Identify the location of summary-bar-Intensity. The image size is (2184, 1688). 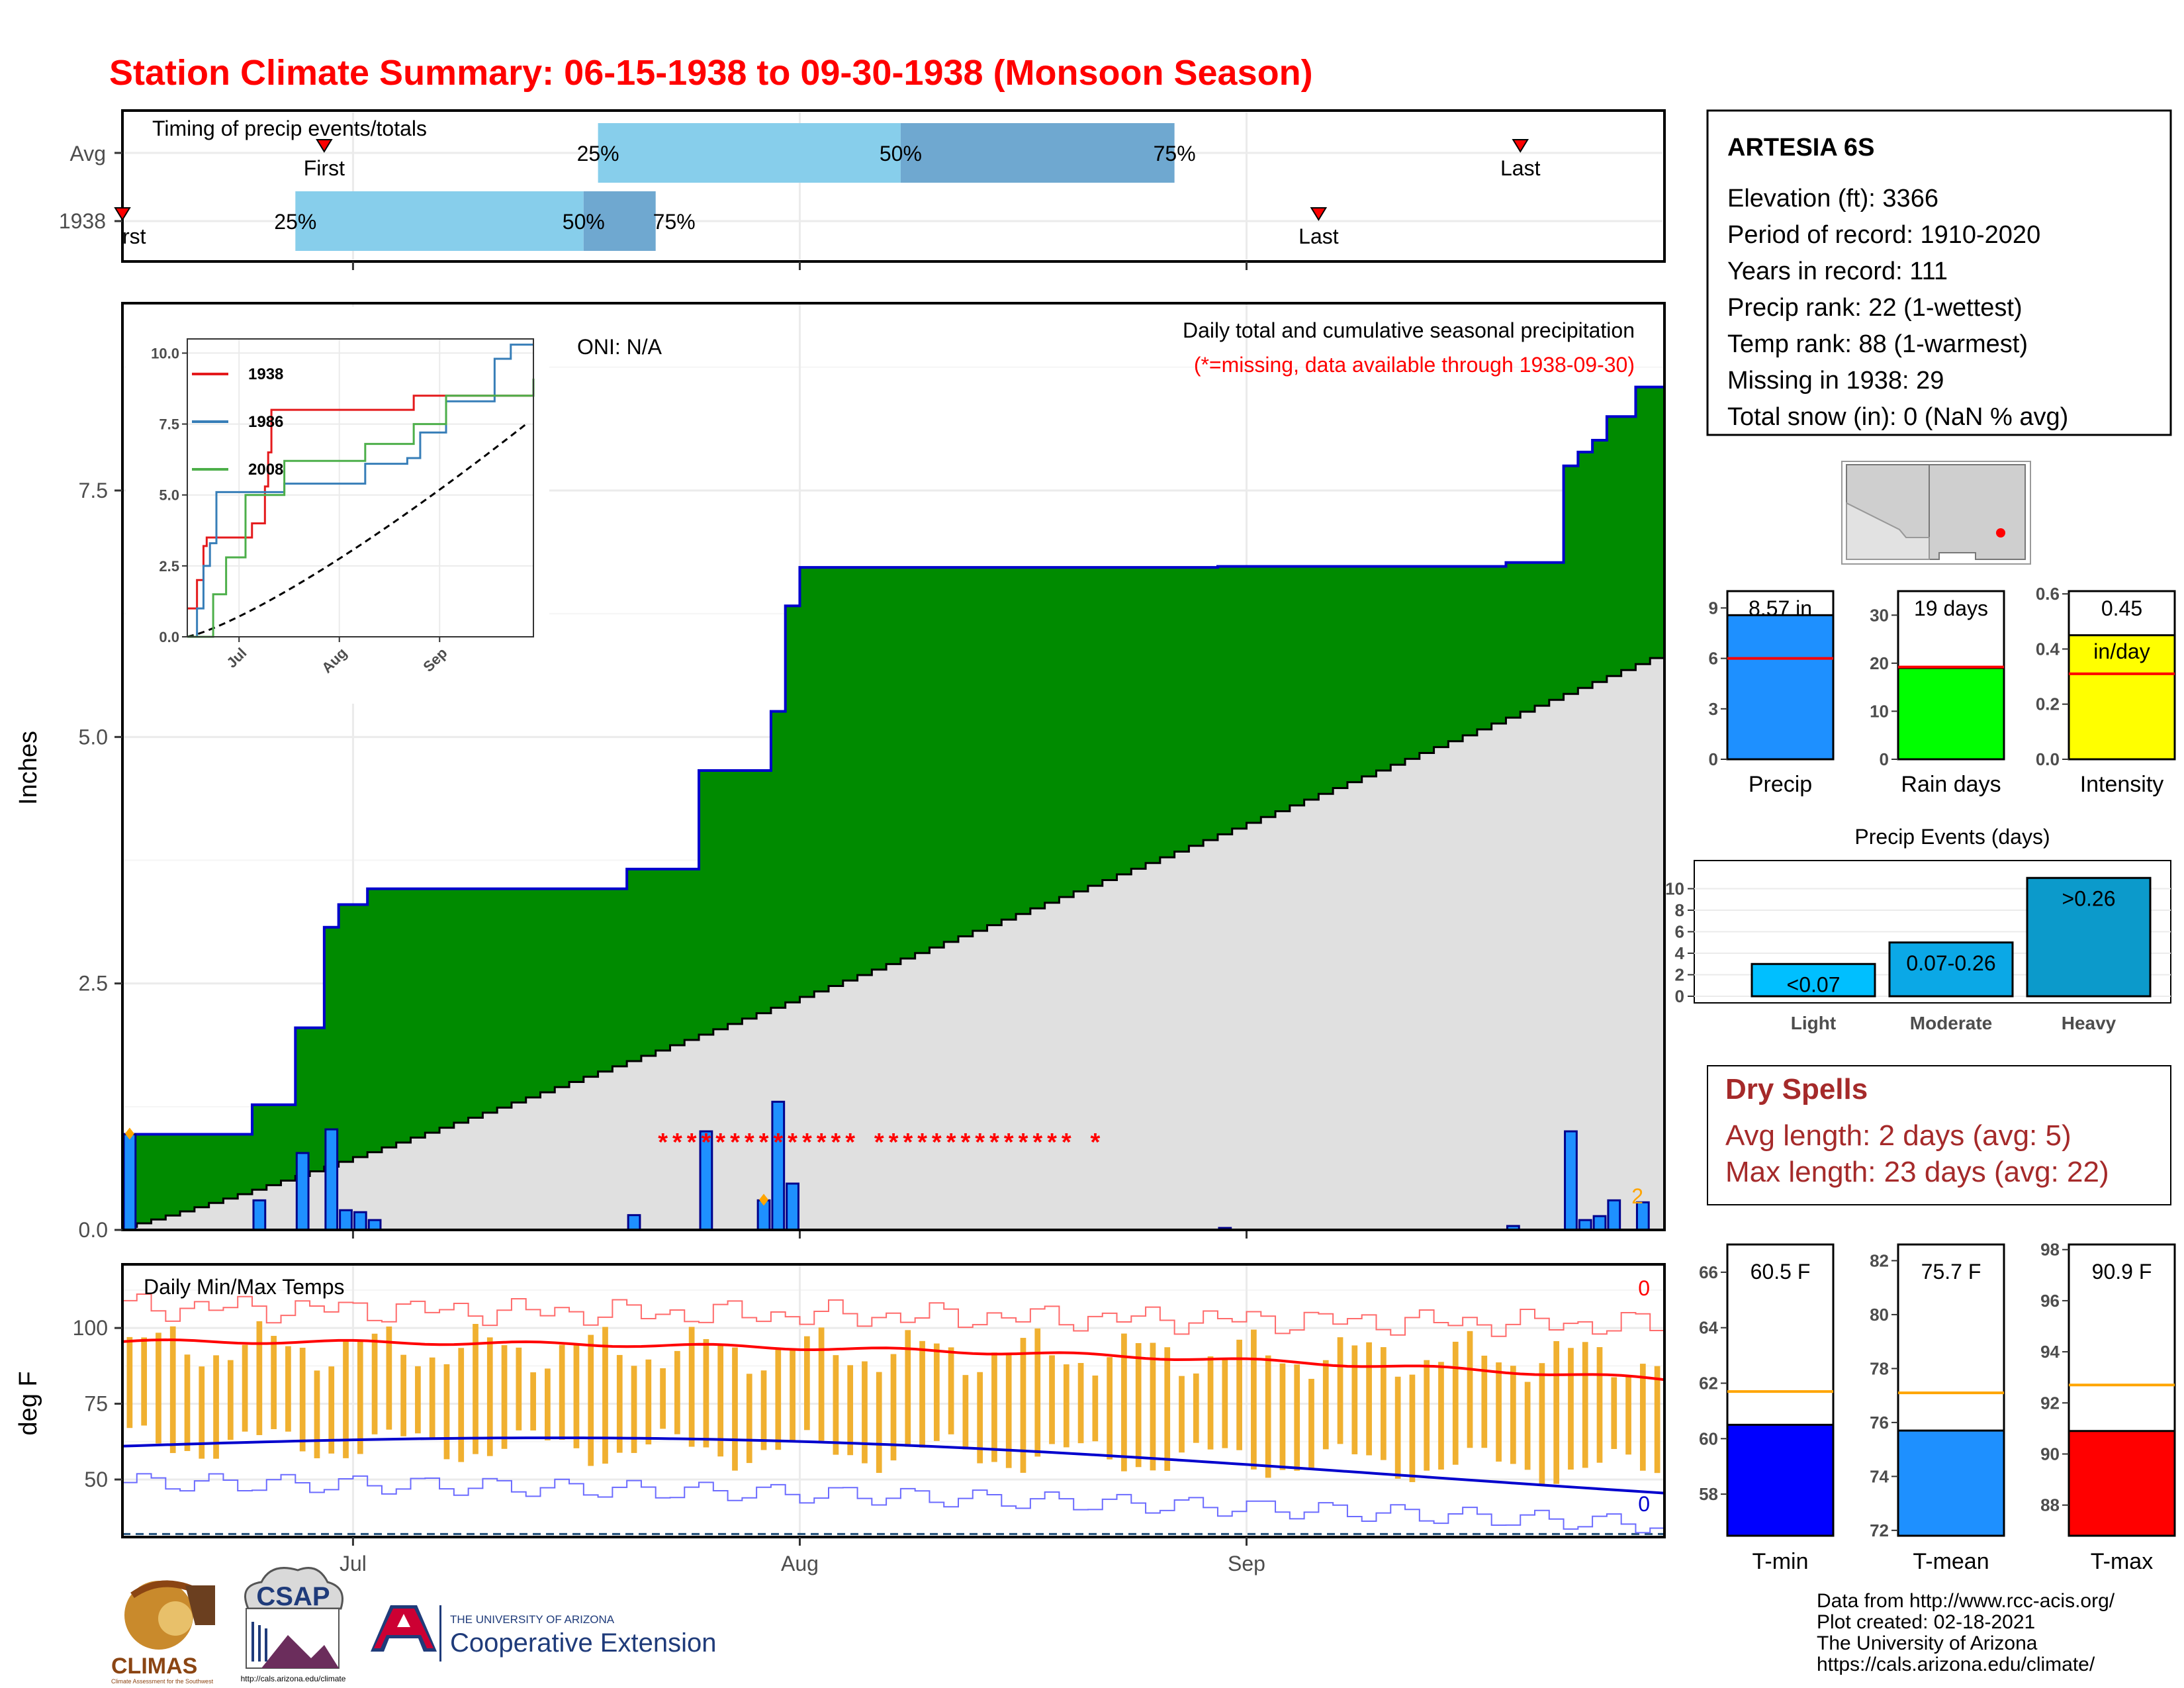
(2122, 697).